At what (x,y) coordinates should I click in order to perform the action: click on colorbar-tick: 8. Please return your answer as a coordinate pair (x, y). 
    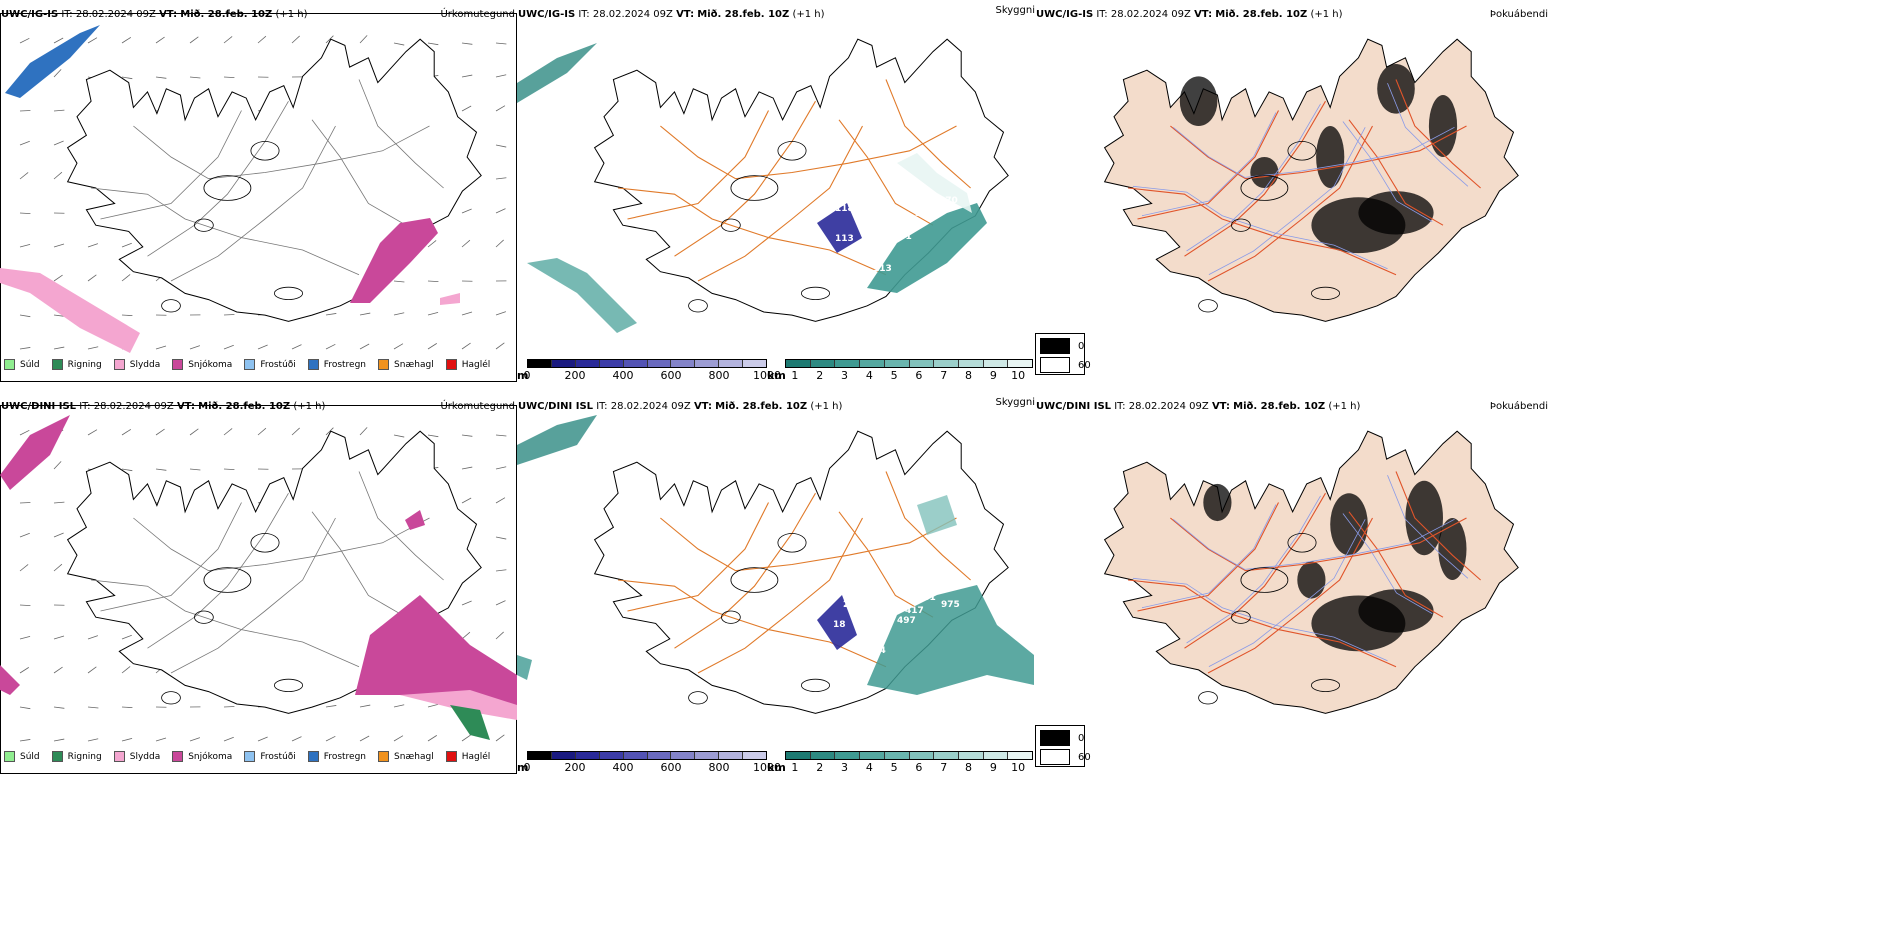
    Looking at the image, I should click on (969, 375).